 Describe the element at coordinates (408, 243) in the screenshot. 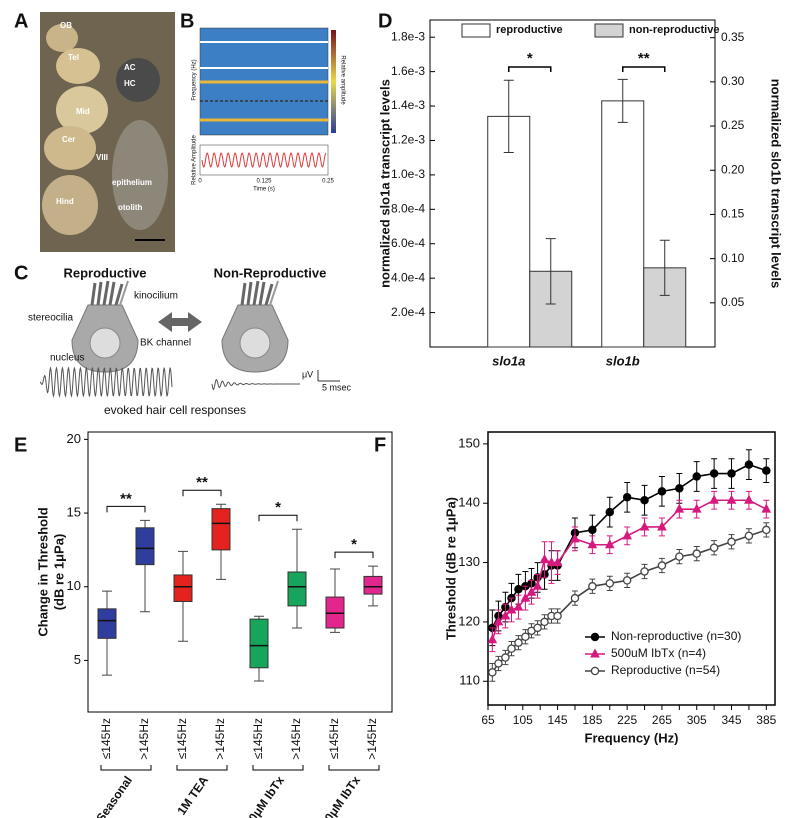

I see `y-tick-label: 6.0e-4` at that location.